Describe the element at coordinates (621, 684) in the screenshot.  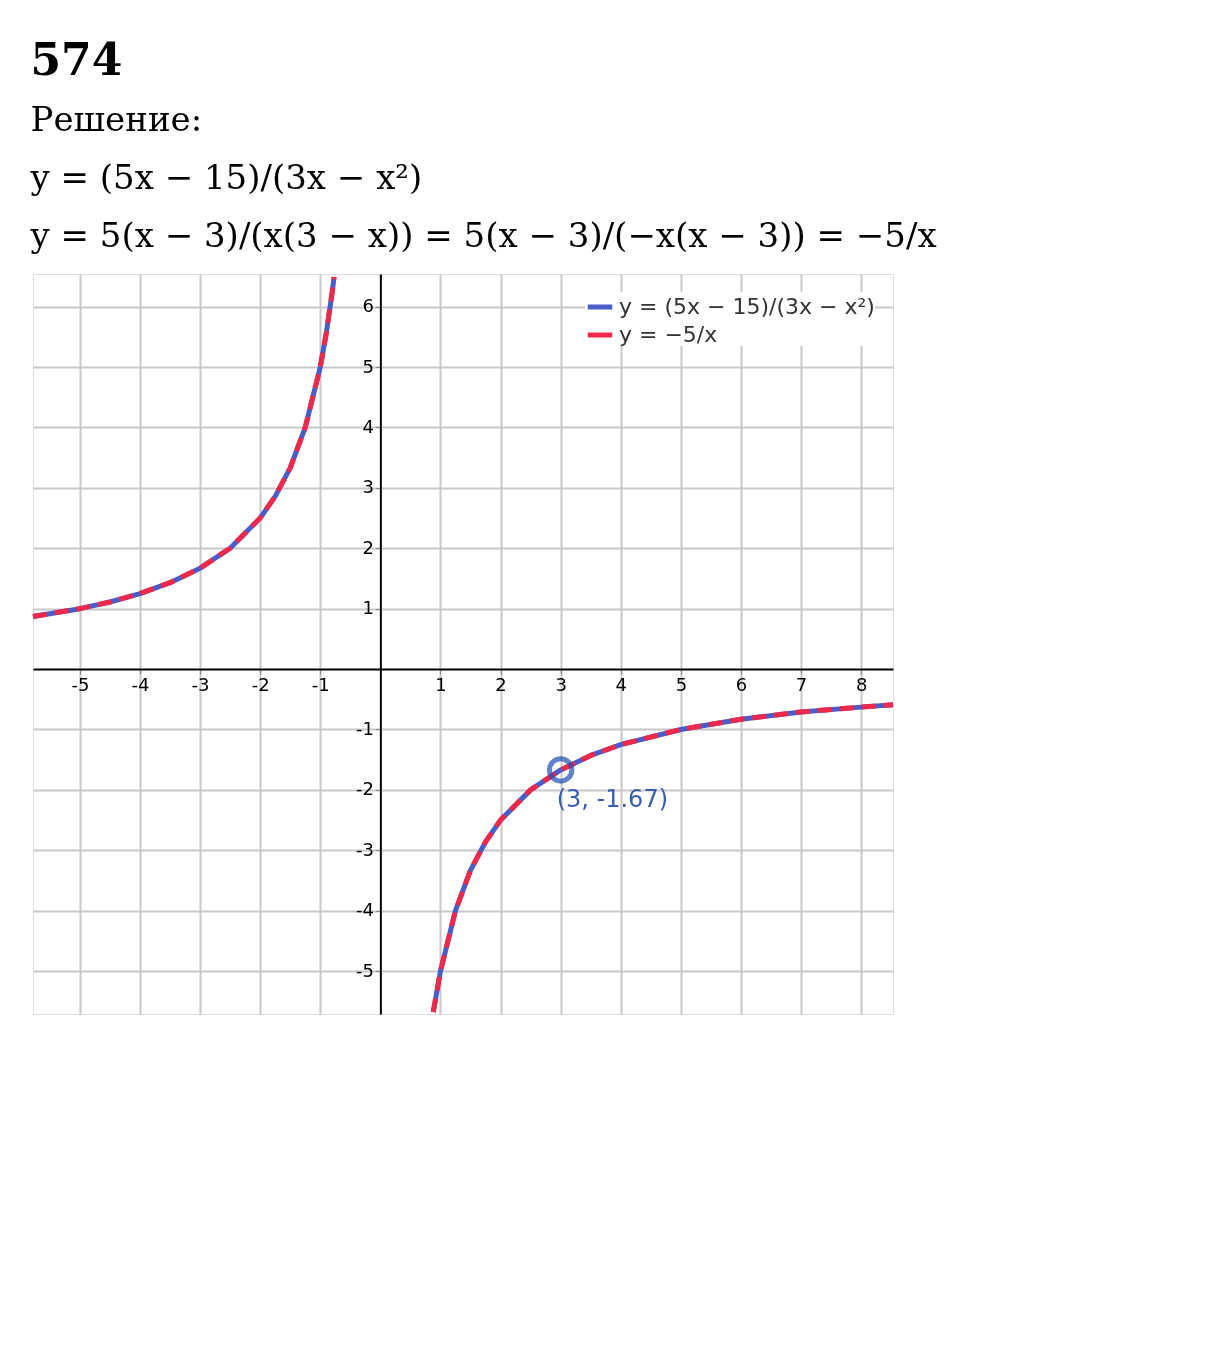
I see `x-tick-label: 4` at that location.